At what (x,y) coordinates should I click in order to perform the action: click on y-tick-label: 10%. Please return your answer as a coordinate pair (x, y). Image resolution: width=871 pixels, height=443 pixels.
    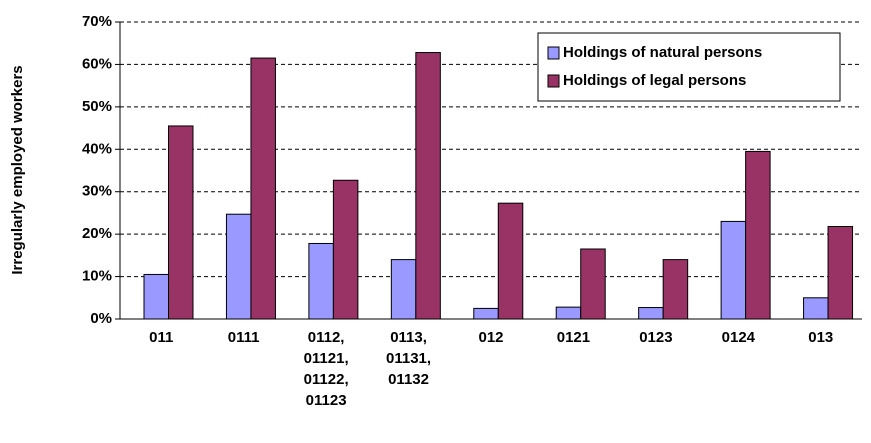
    Looking at the image, I should click on (97, 276).